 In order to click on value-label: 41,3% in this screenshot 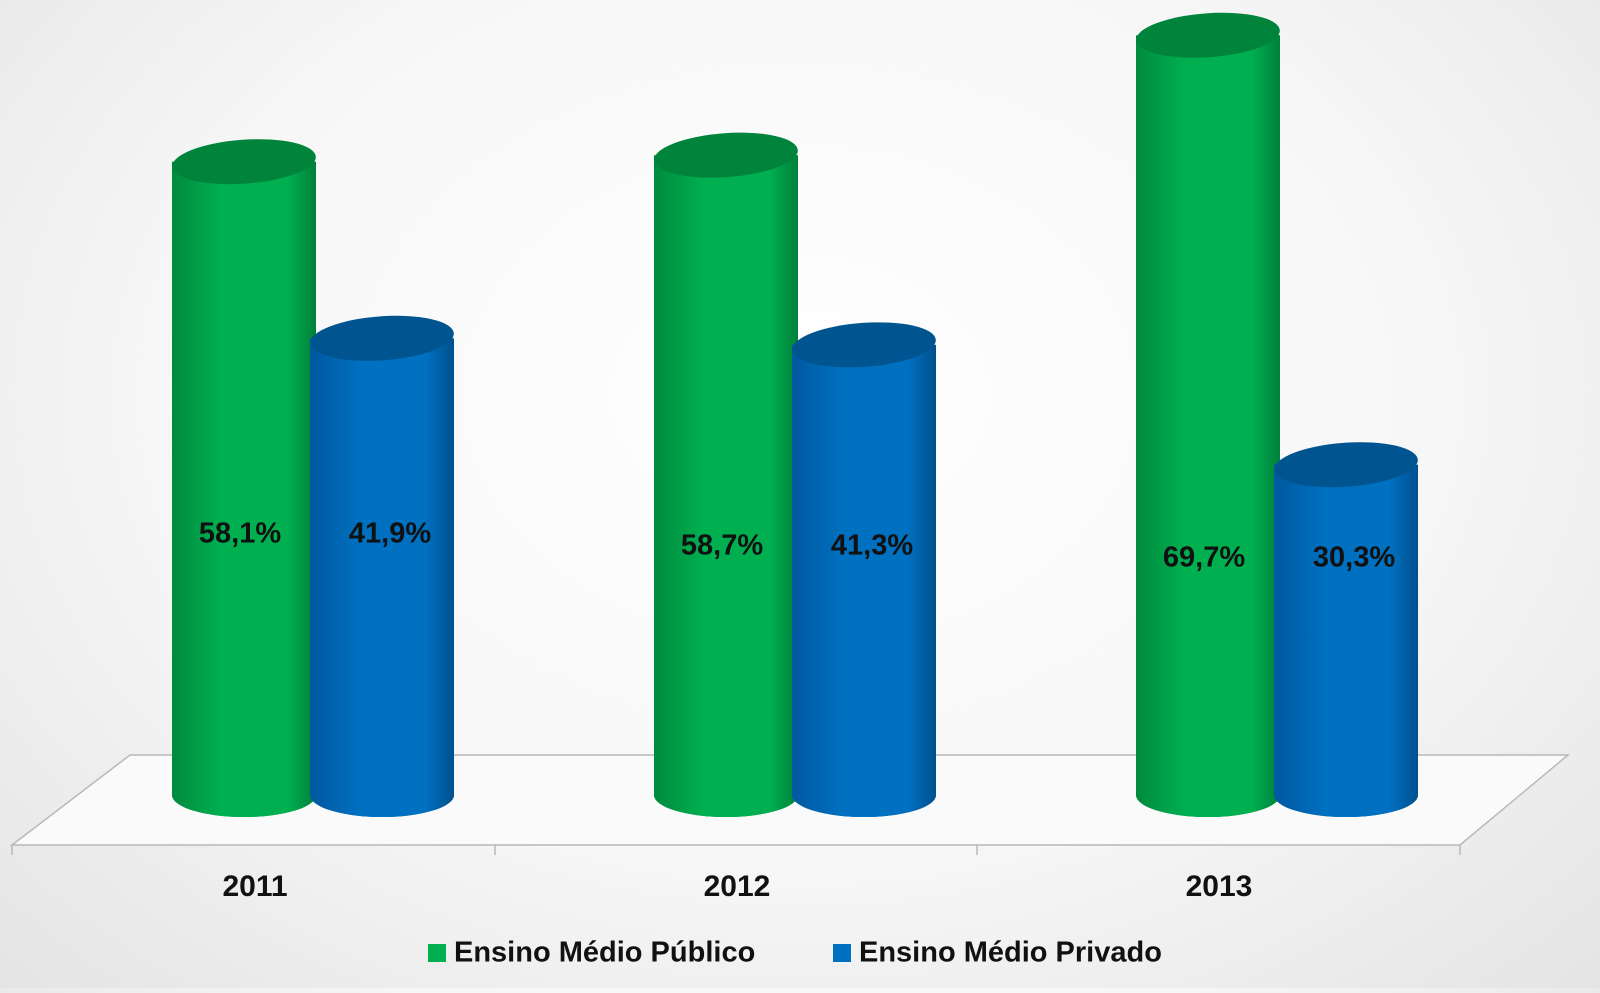, I will do `click(872, 546)`.